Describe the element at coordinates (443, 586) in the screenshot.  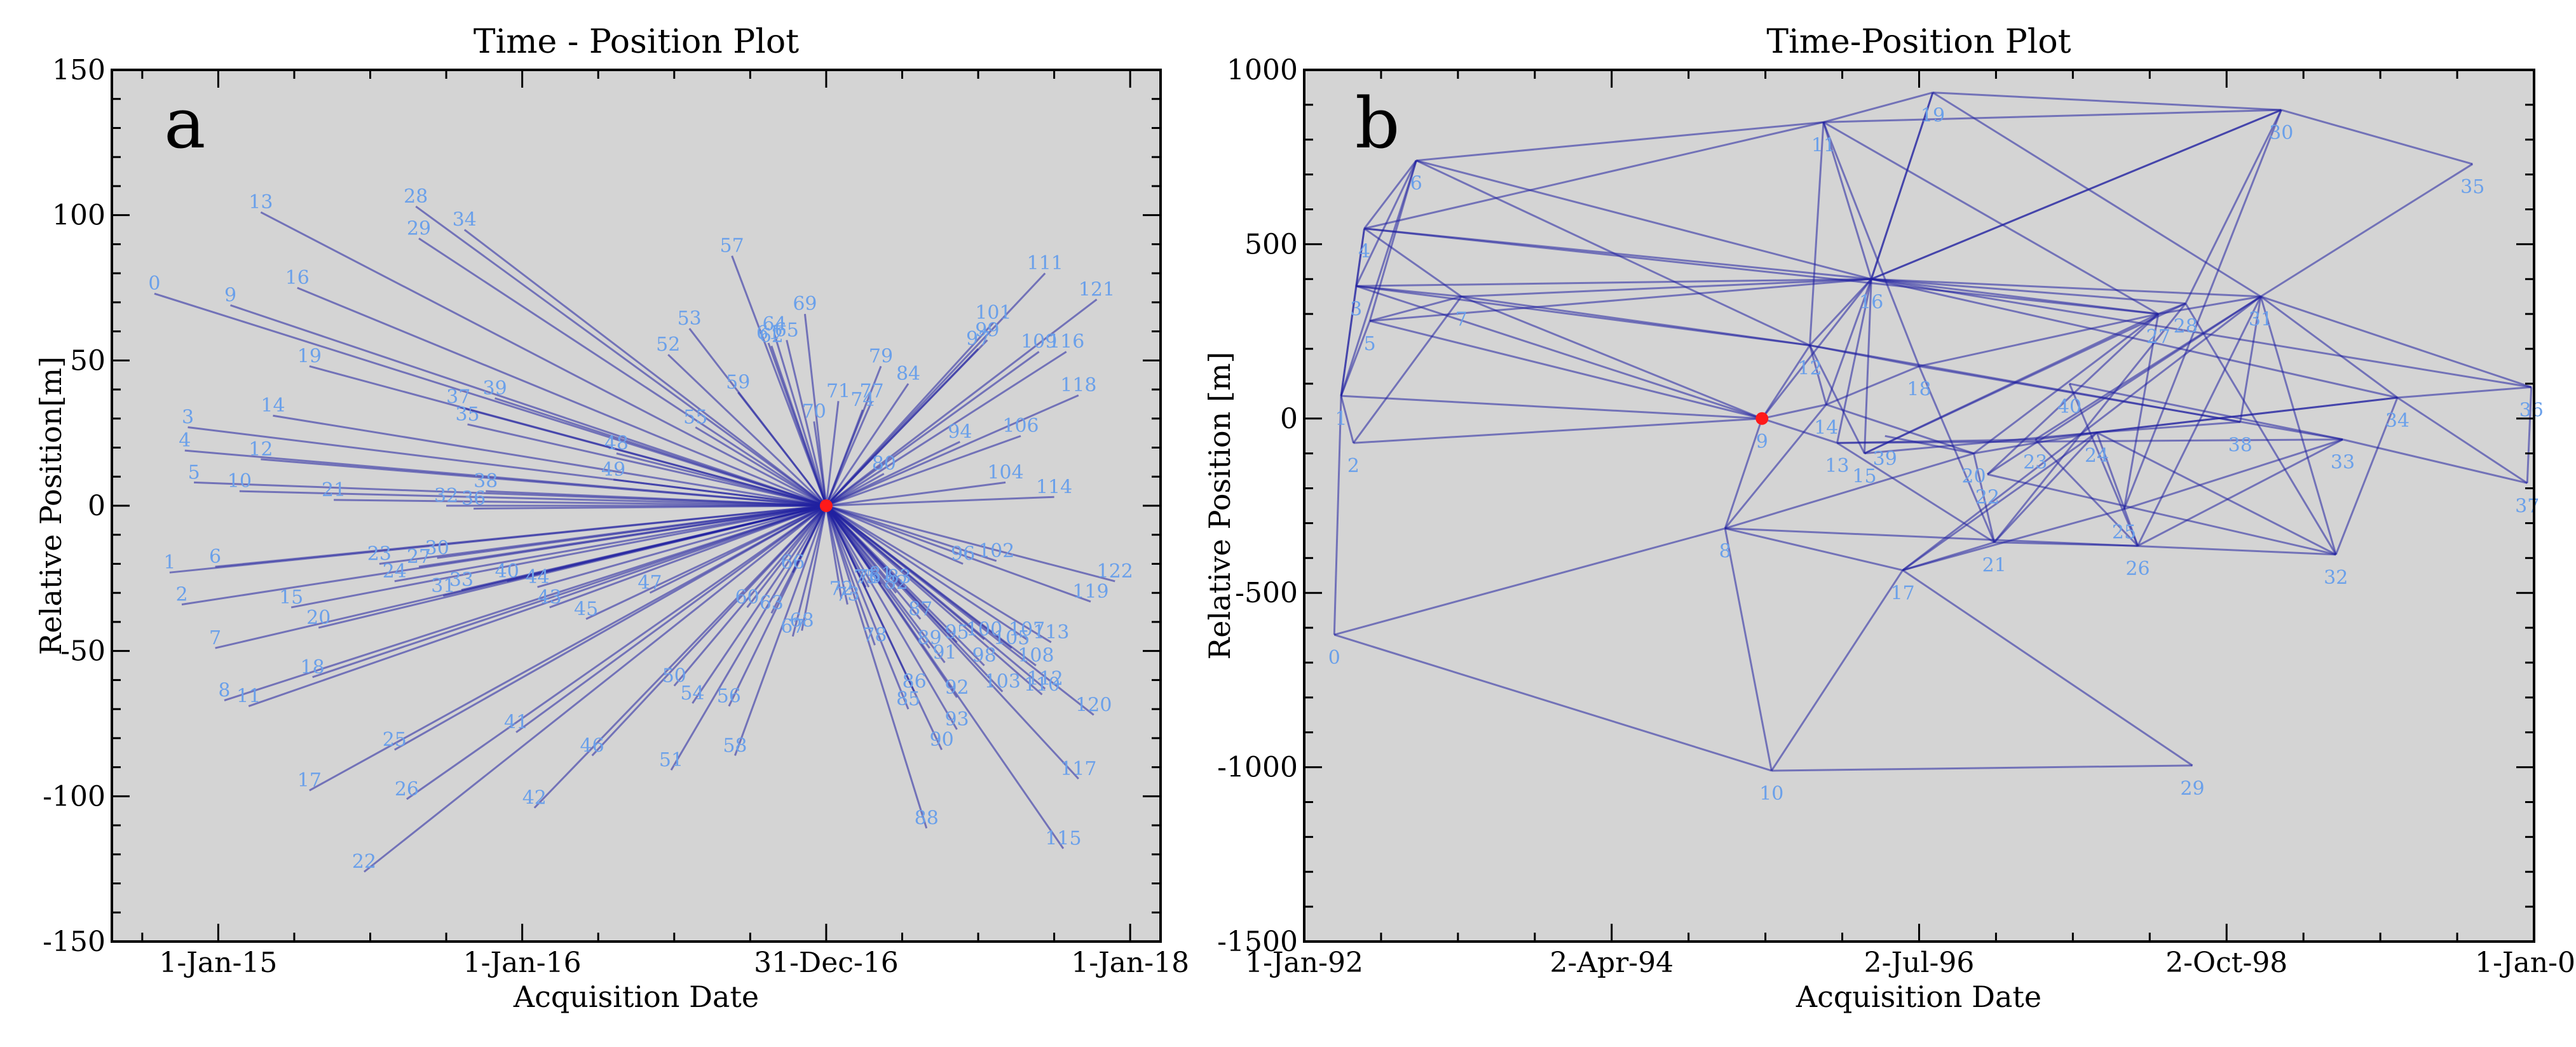
I see `panel-a-point-label-31: 31` at that location.